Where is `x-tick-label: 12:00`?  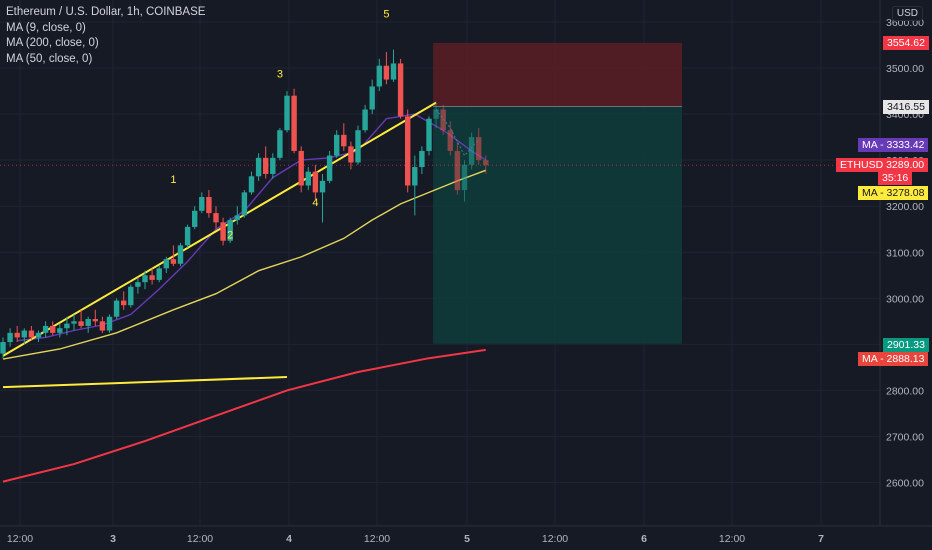 x-tick-label: 12:00 is located at coordinates (20, 539).